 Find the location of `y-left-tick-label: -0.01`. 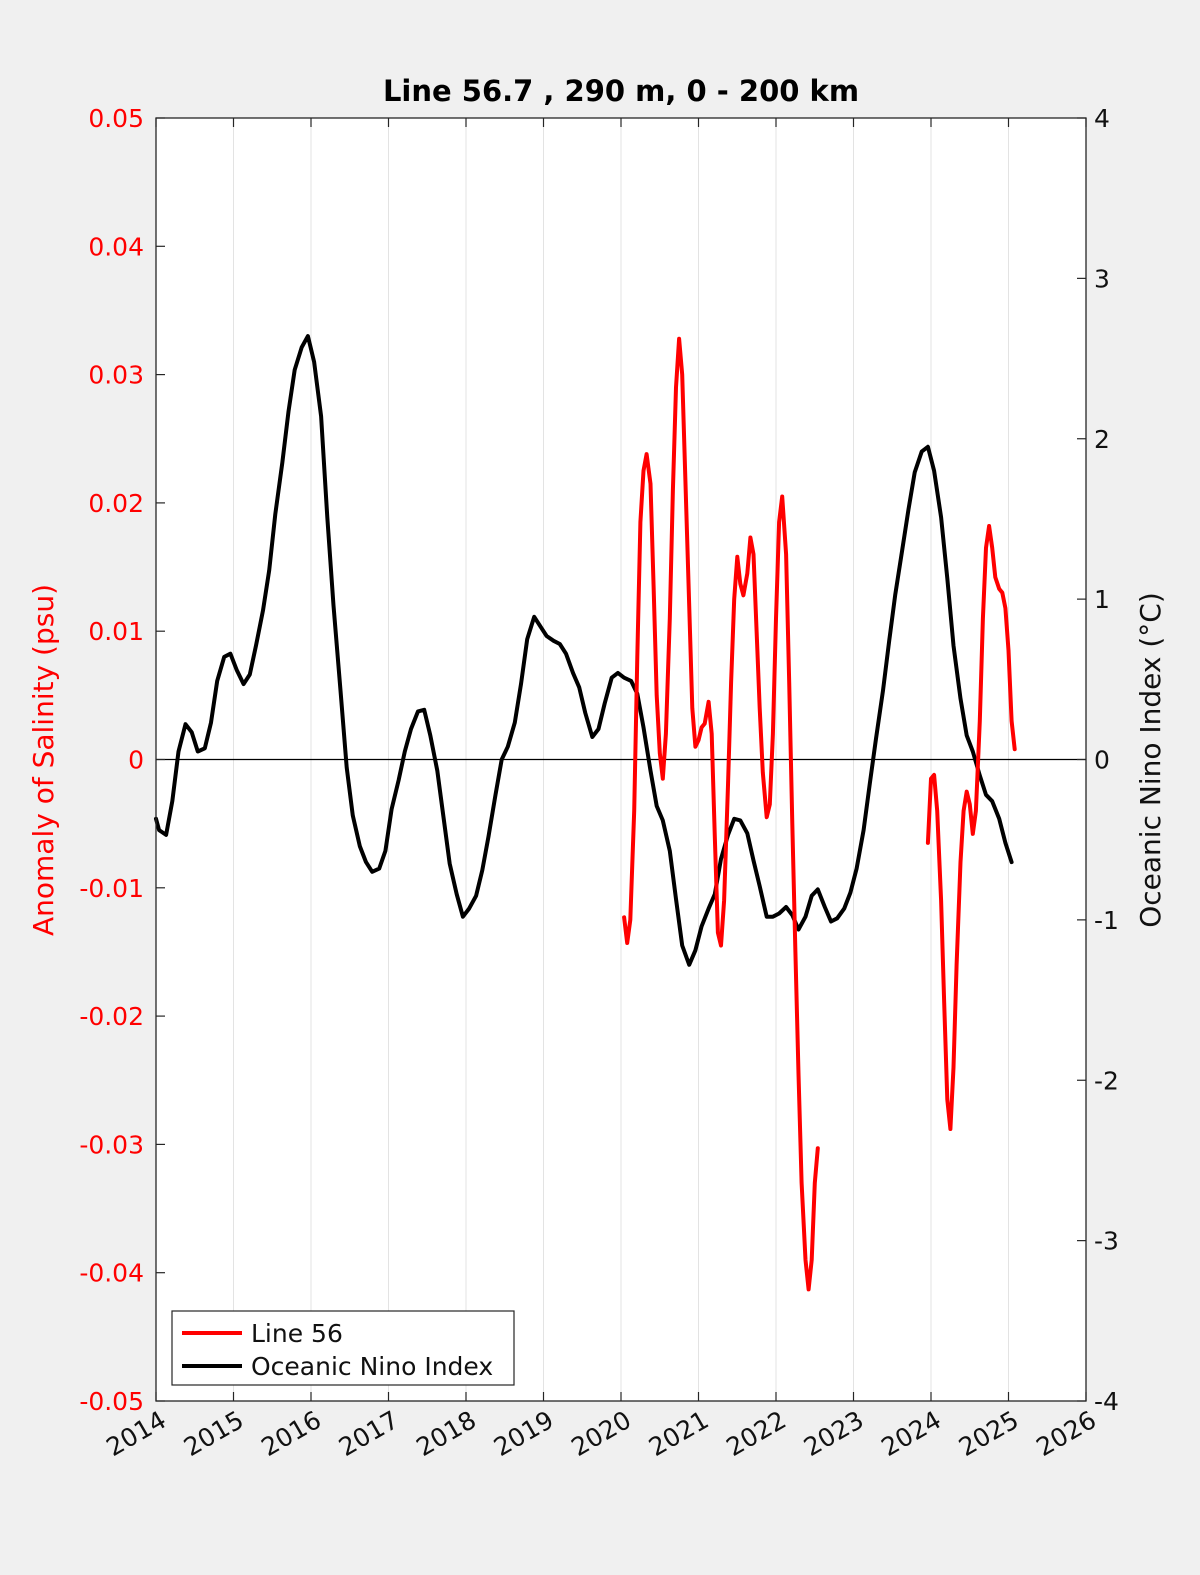

y-left-tick-label: -0.01 is located at coordinates (111, 888).